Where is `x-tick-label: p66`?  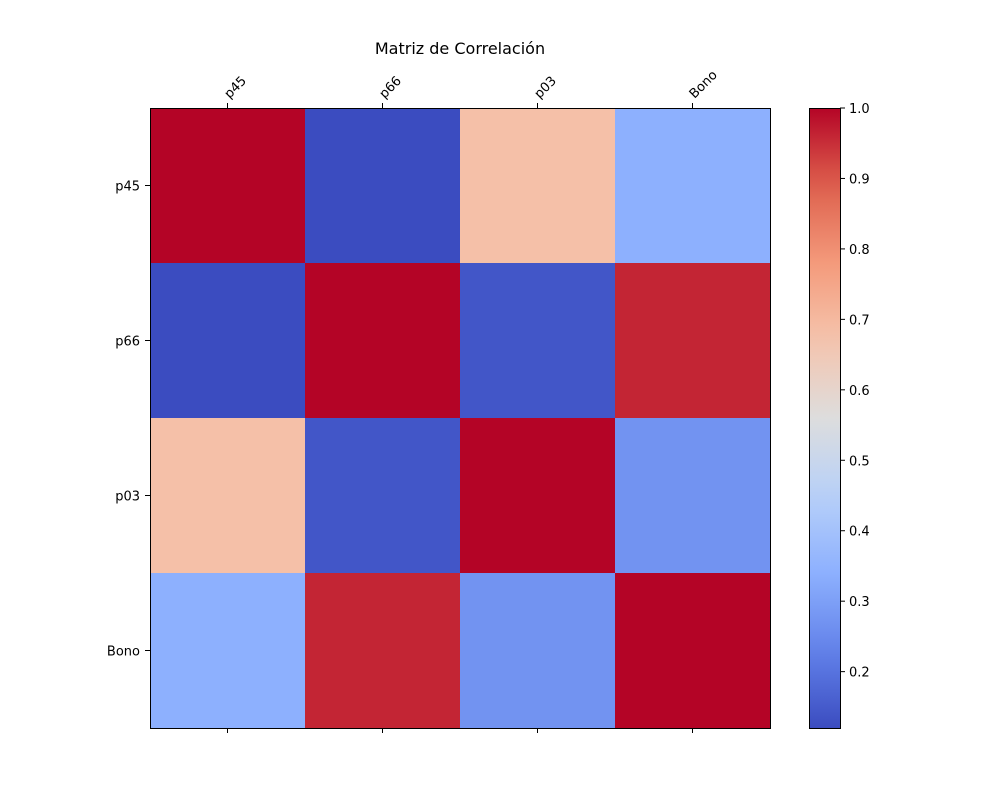
x-tick-label: p66 is located at coordinates (391, 88).